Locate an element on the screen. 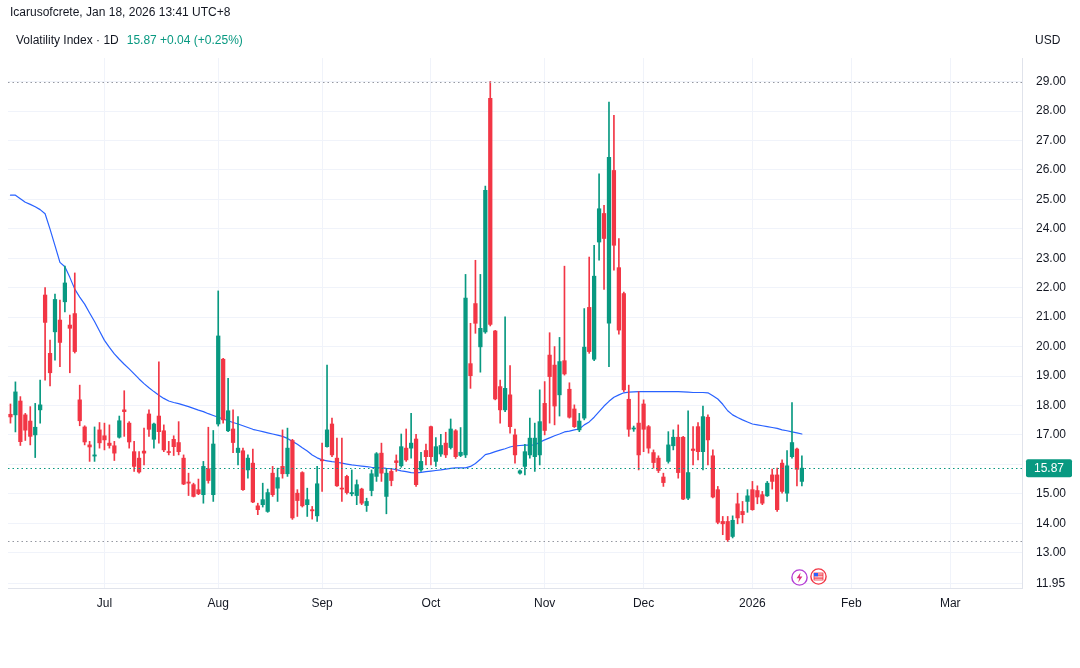  x-tick-label: Nov is located at coordinates (545, 602).